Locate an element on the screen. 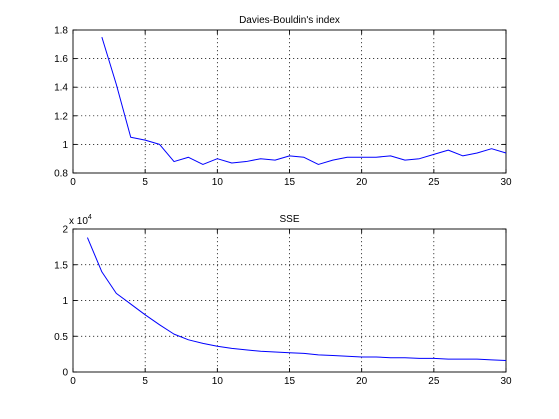 The image size is (559, 419). y-tick-label: 1.2 is located at coordinates (61, 116).